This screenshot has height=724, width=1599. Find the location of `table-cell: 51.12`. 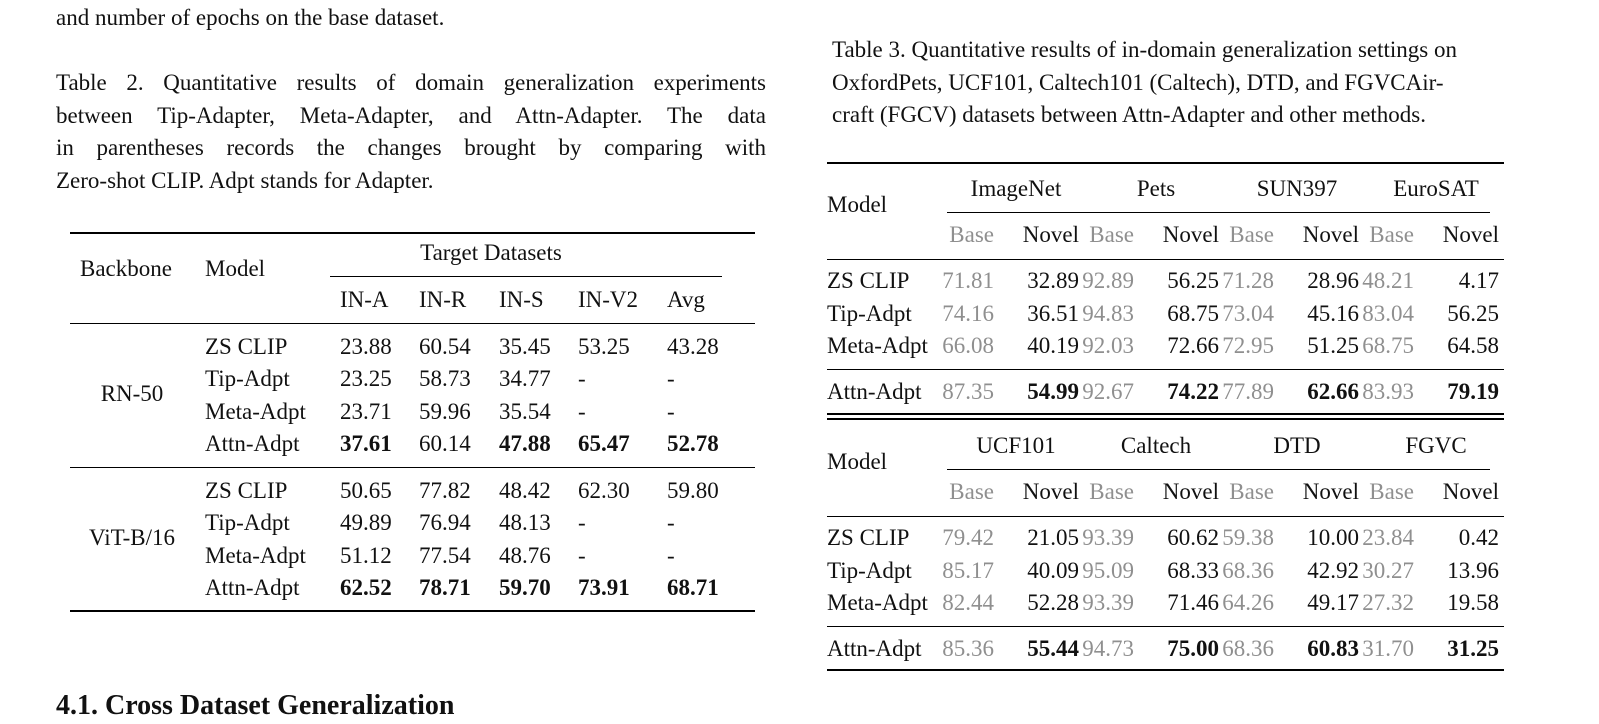

table-cell: 51.12 is located at coordinates (366, 555).